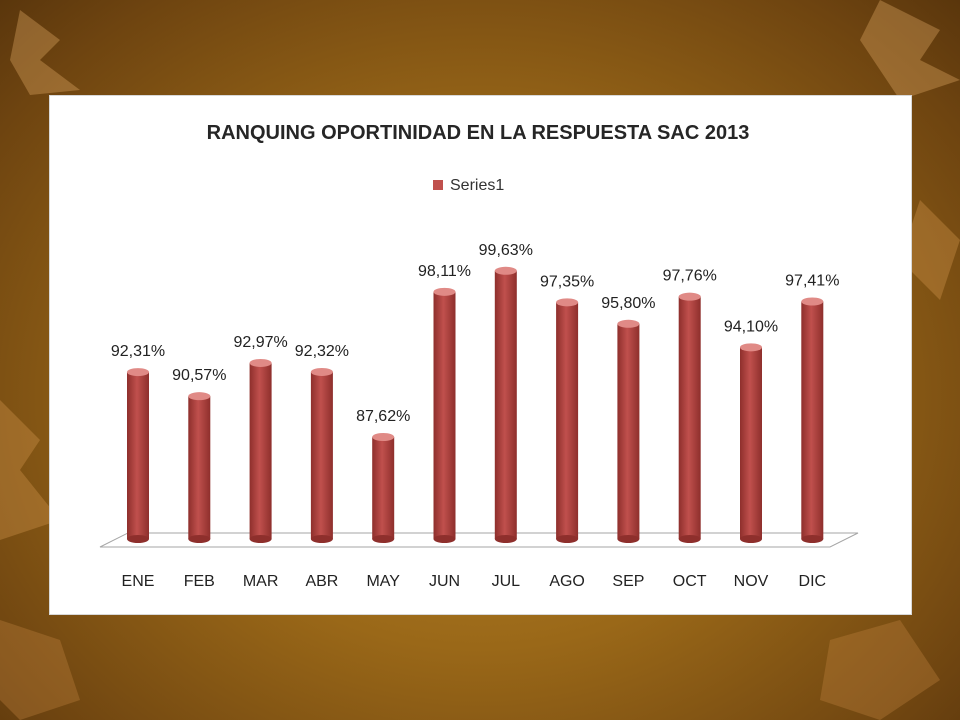  What do you see at coordinates (138, 581) in the screenshot?
I see `x-tick-ene: ENE` at bounding box center [138, 581].